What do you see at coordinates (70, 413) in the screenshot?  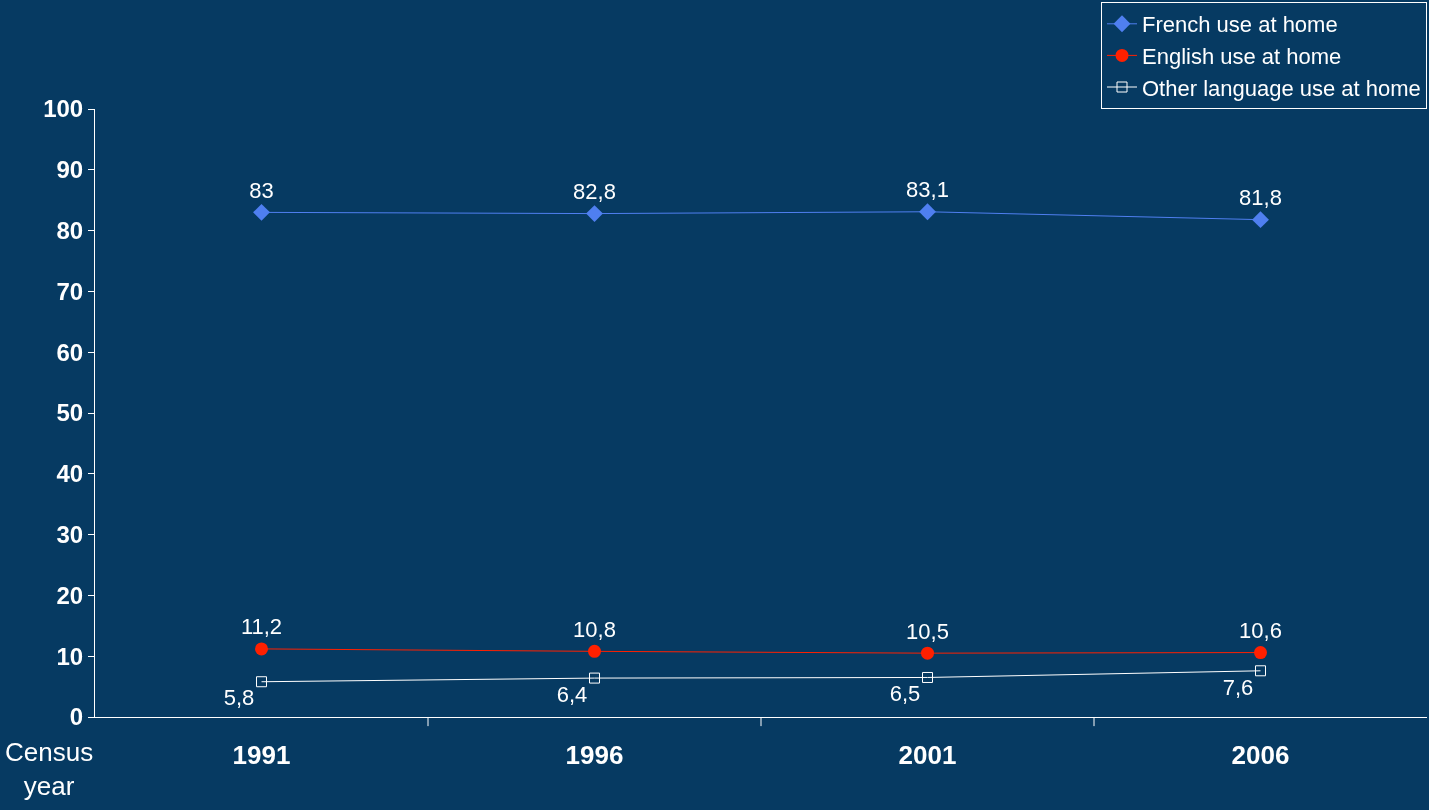 I see `y-tick-label: 50` at bounding box center [70, 413].